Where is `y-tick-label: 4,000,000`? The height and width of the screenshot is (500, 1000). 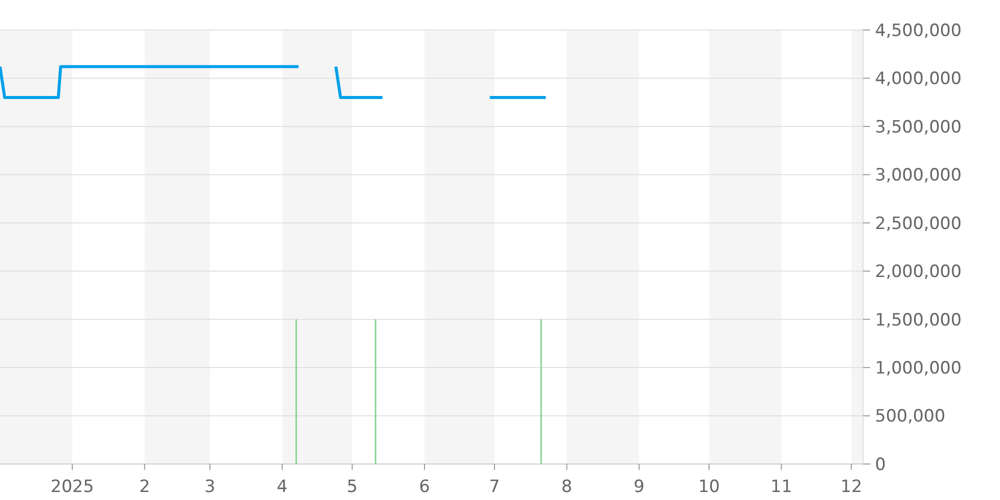 y-tick-label: 4,000,000 is located at coordinates (918, 79).